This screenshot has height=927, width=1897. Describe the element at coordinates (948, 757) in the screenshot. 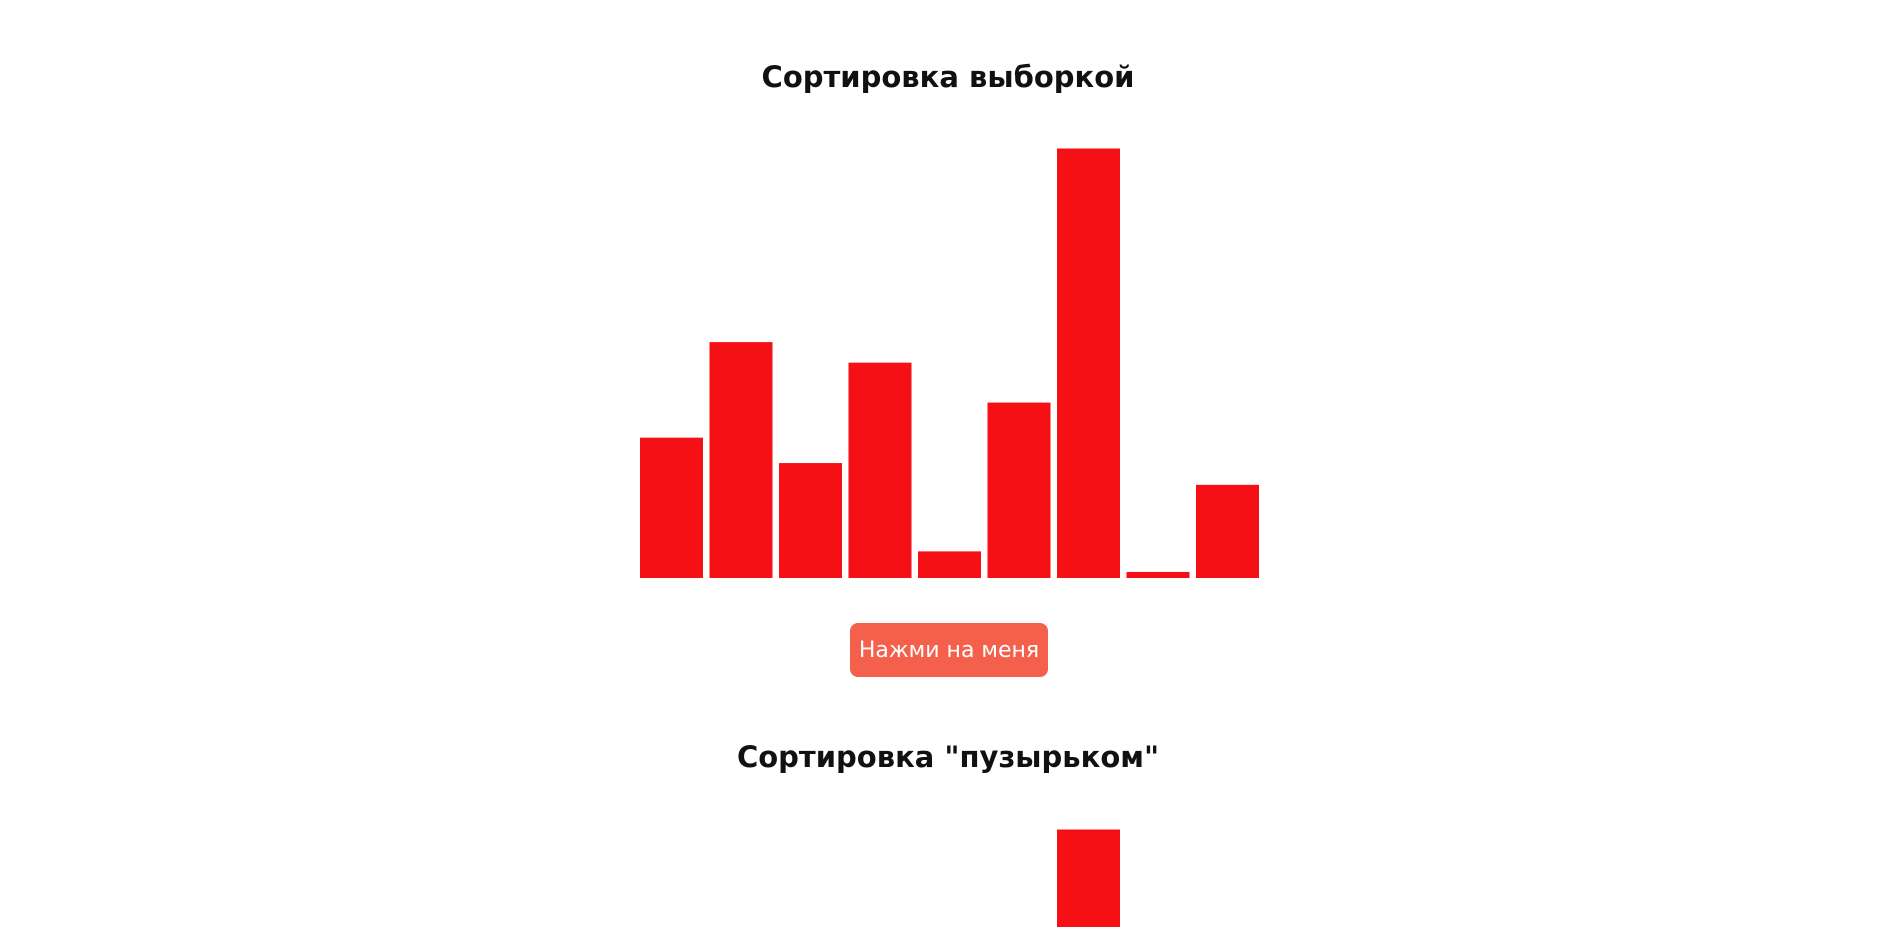

I see `chart-title: Сортировка "пузырьком"` at that location.